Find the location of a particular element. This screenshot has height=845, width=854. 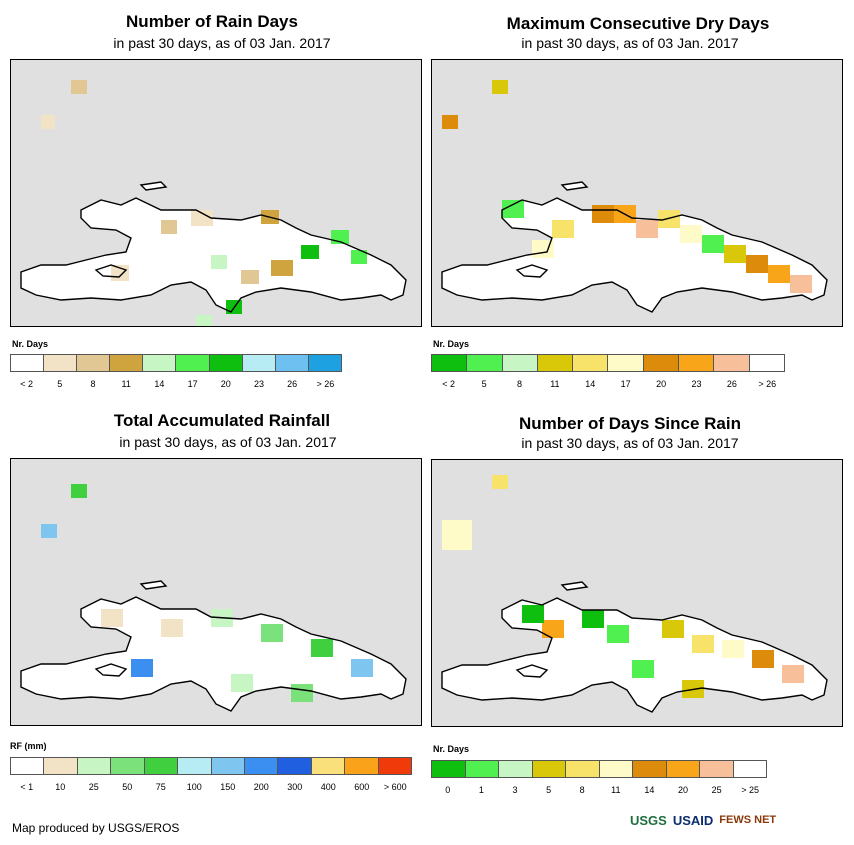

legend-label: 20 is located at coordinates (225, 384).